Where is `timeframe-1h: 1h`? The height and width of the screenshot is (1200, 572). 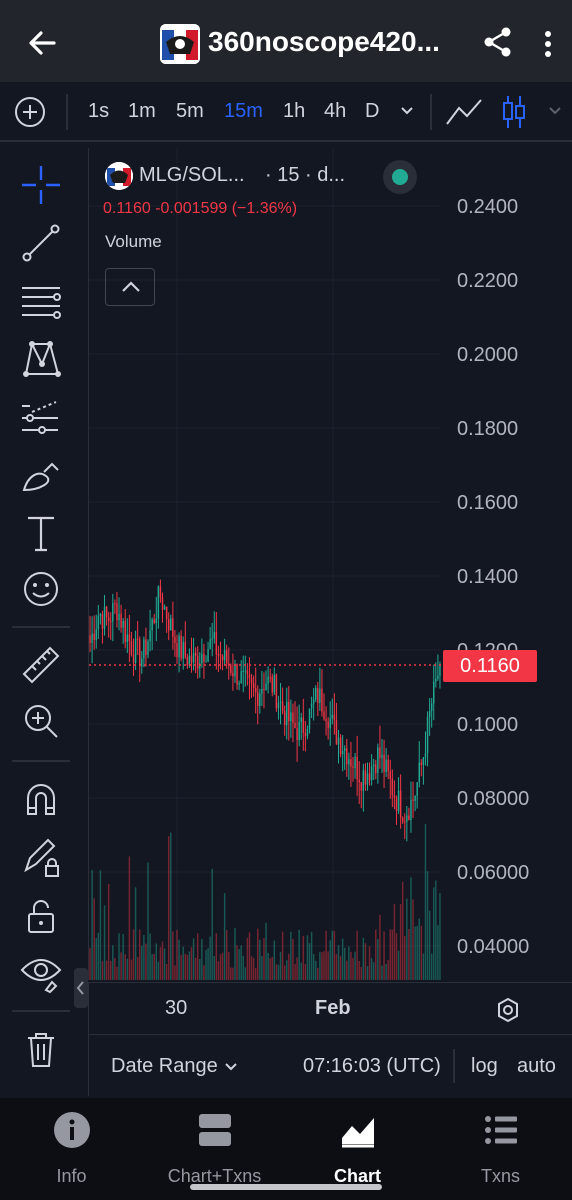 timeframe-1h: 1h is located at coordinates (294, 111).